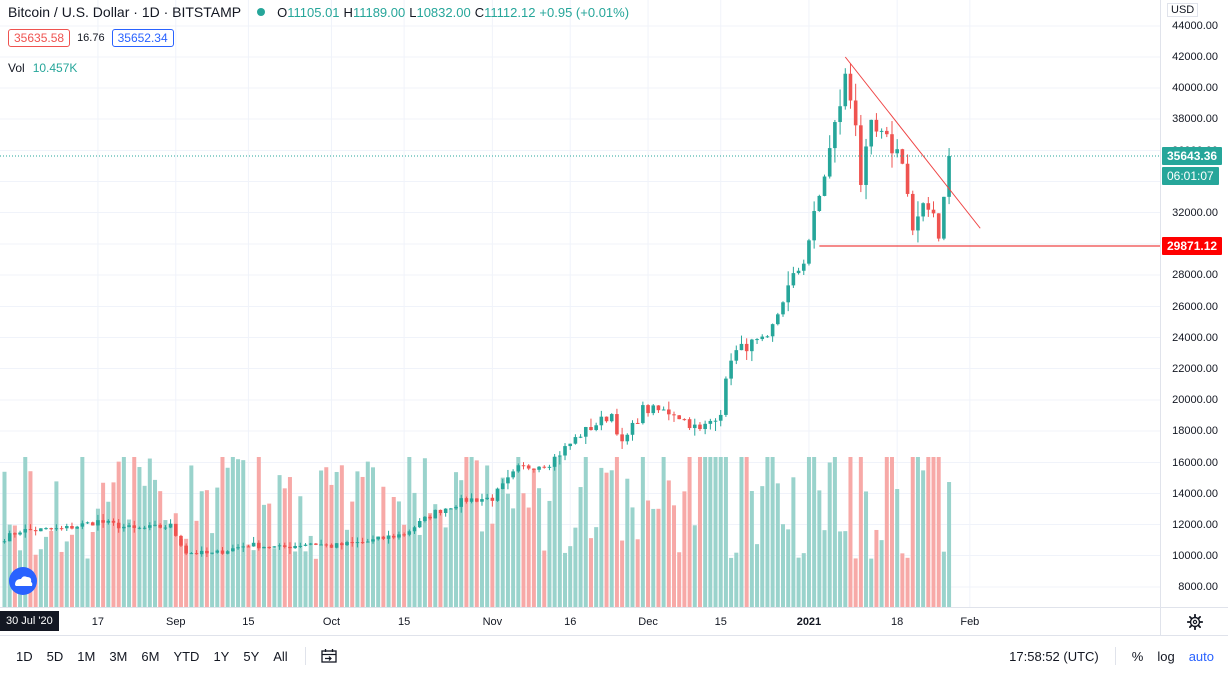 This screenshot has width=1228, height=676. Describe the element at coordinates (280, 656) in the screenshot. I see `range-all-button: All` at that location.